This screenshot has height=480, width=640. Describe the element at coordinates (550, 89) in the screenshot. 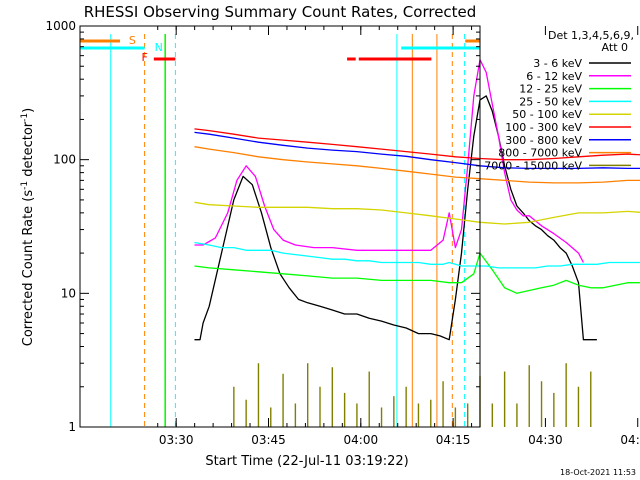

I see `legend-label: 12 - 25 keV` at that location.